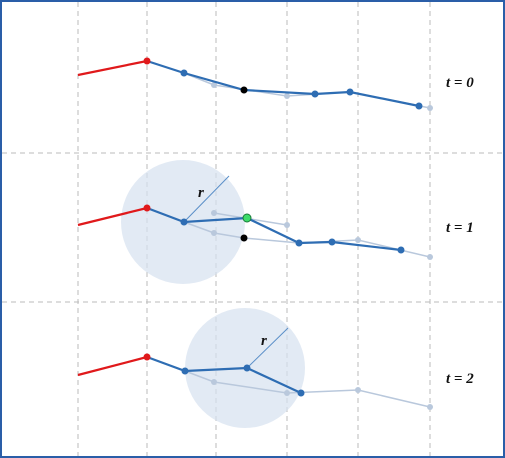 The image size is (505, 458). I want to click on time-label: t = 0, so click(460, 83).